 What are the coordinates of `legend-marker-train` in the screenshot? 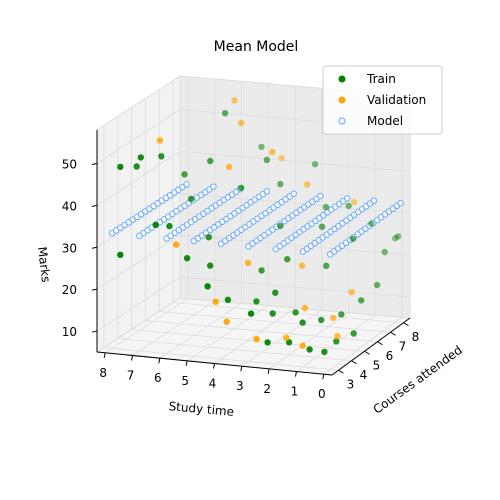 It's located at (342, 79).